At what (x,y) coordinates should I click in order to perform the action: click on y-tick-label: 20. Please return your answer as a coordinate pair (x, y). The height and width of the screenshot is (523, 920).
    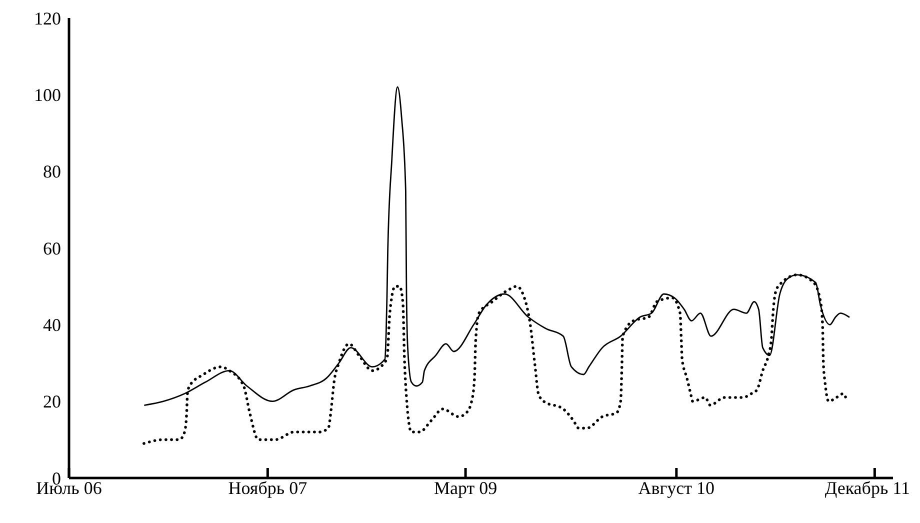
    Looking at the image, I should click on (52, 402).